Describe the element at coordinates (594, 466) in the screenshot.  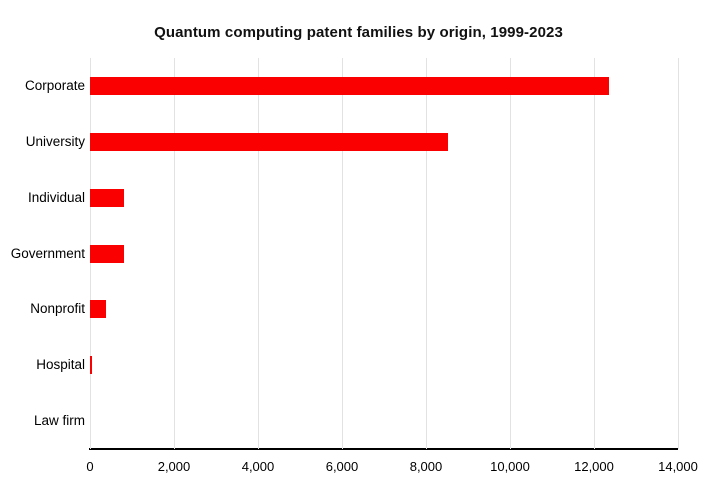
I see `x-tick-label: 12,000` at that location.